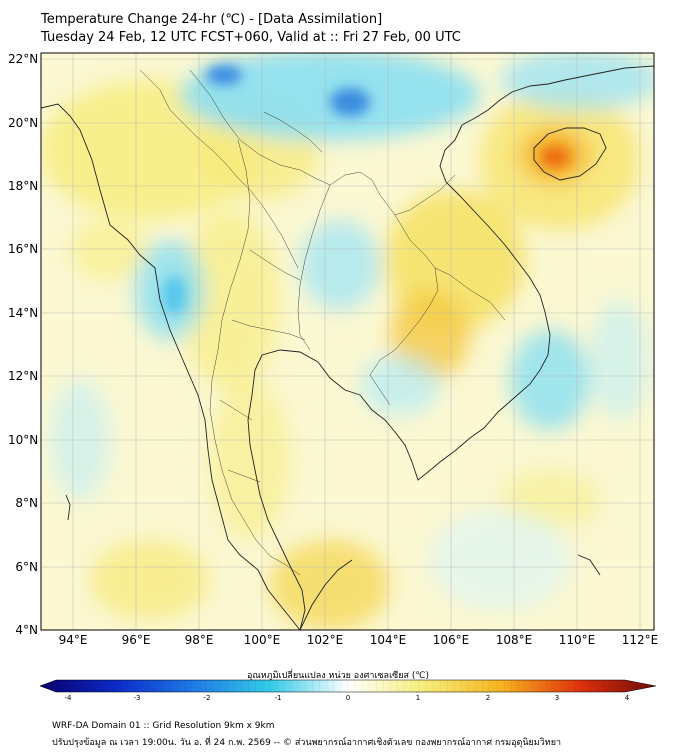 The image size is (676, 756). What do you see at coordinates (557, 698) in the screenshot?
I see `colorbar-tick-3: 3` at bounding box center [557, 698].